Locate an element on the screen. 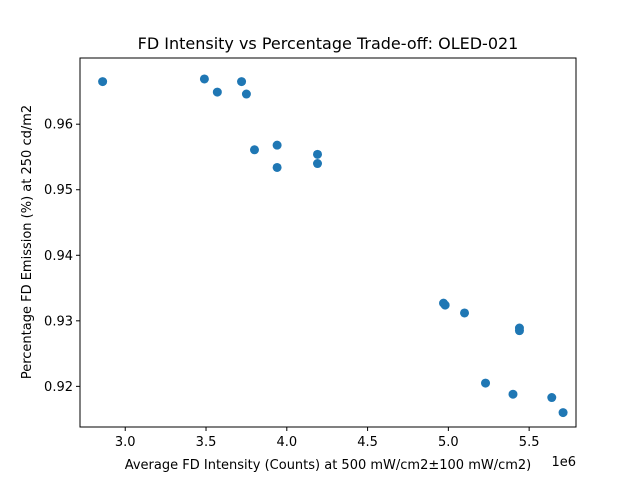 This screenshot has height=480, width=640. x-tick-label: 3.0 is located at coordinates (125, 442).